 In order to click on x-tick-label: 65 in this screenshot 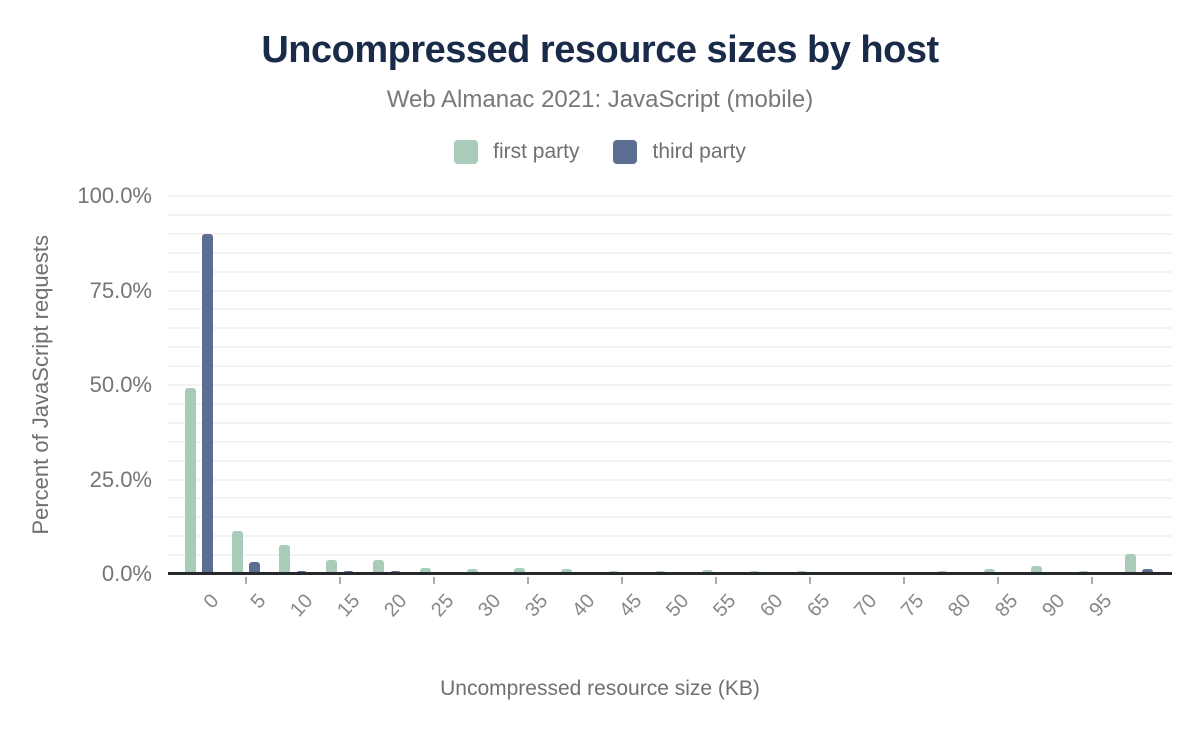, I will do `click(819, 606)`.